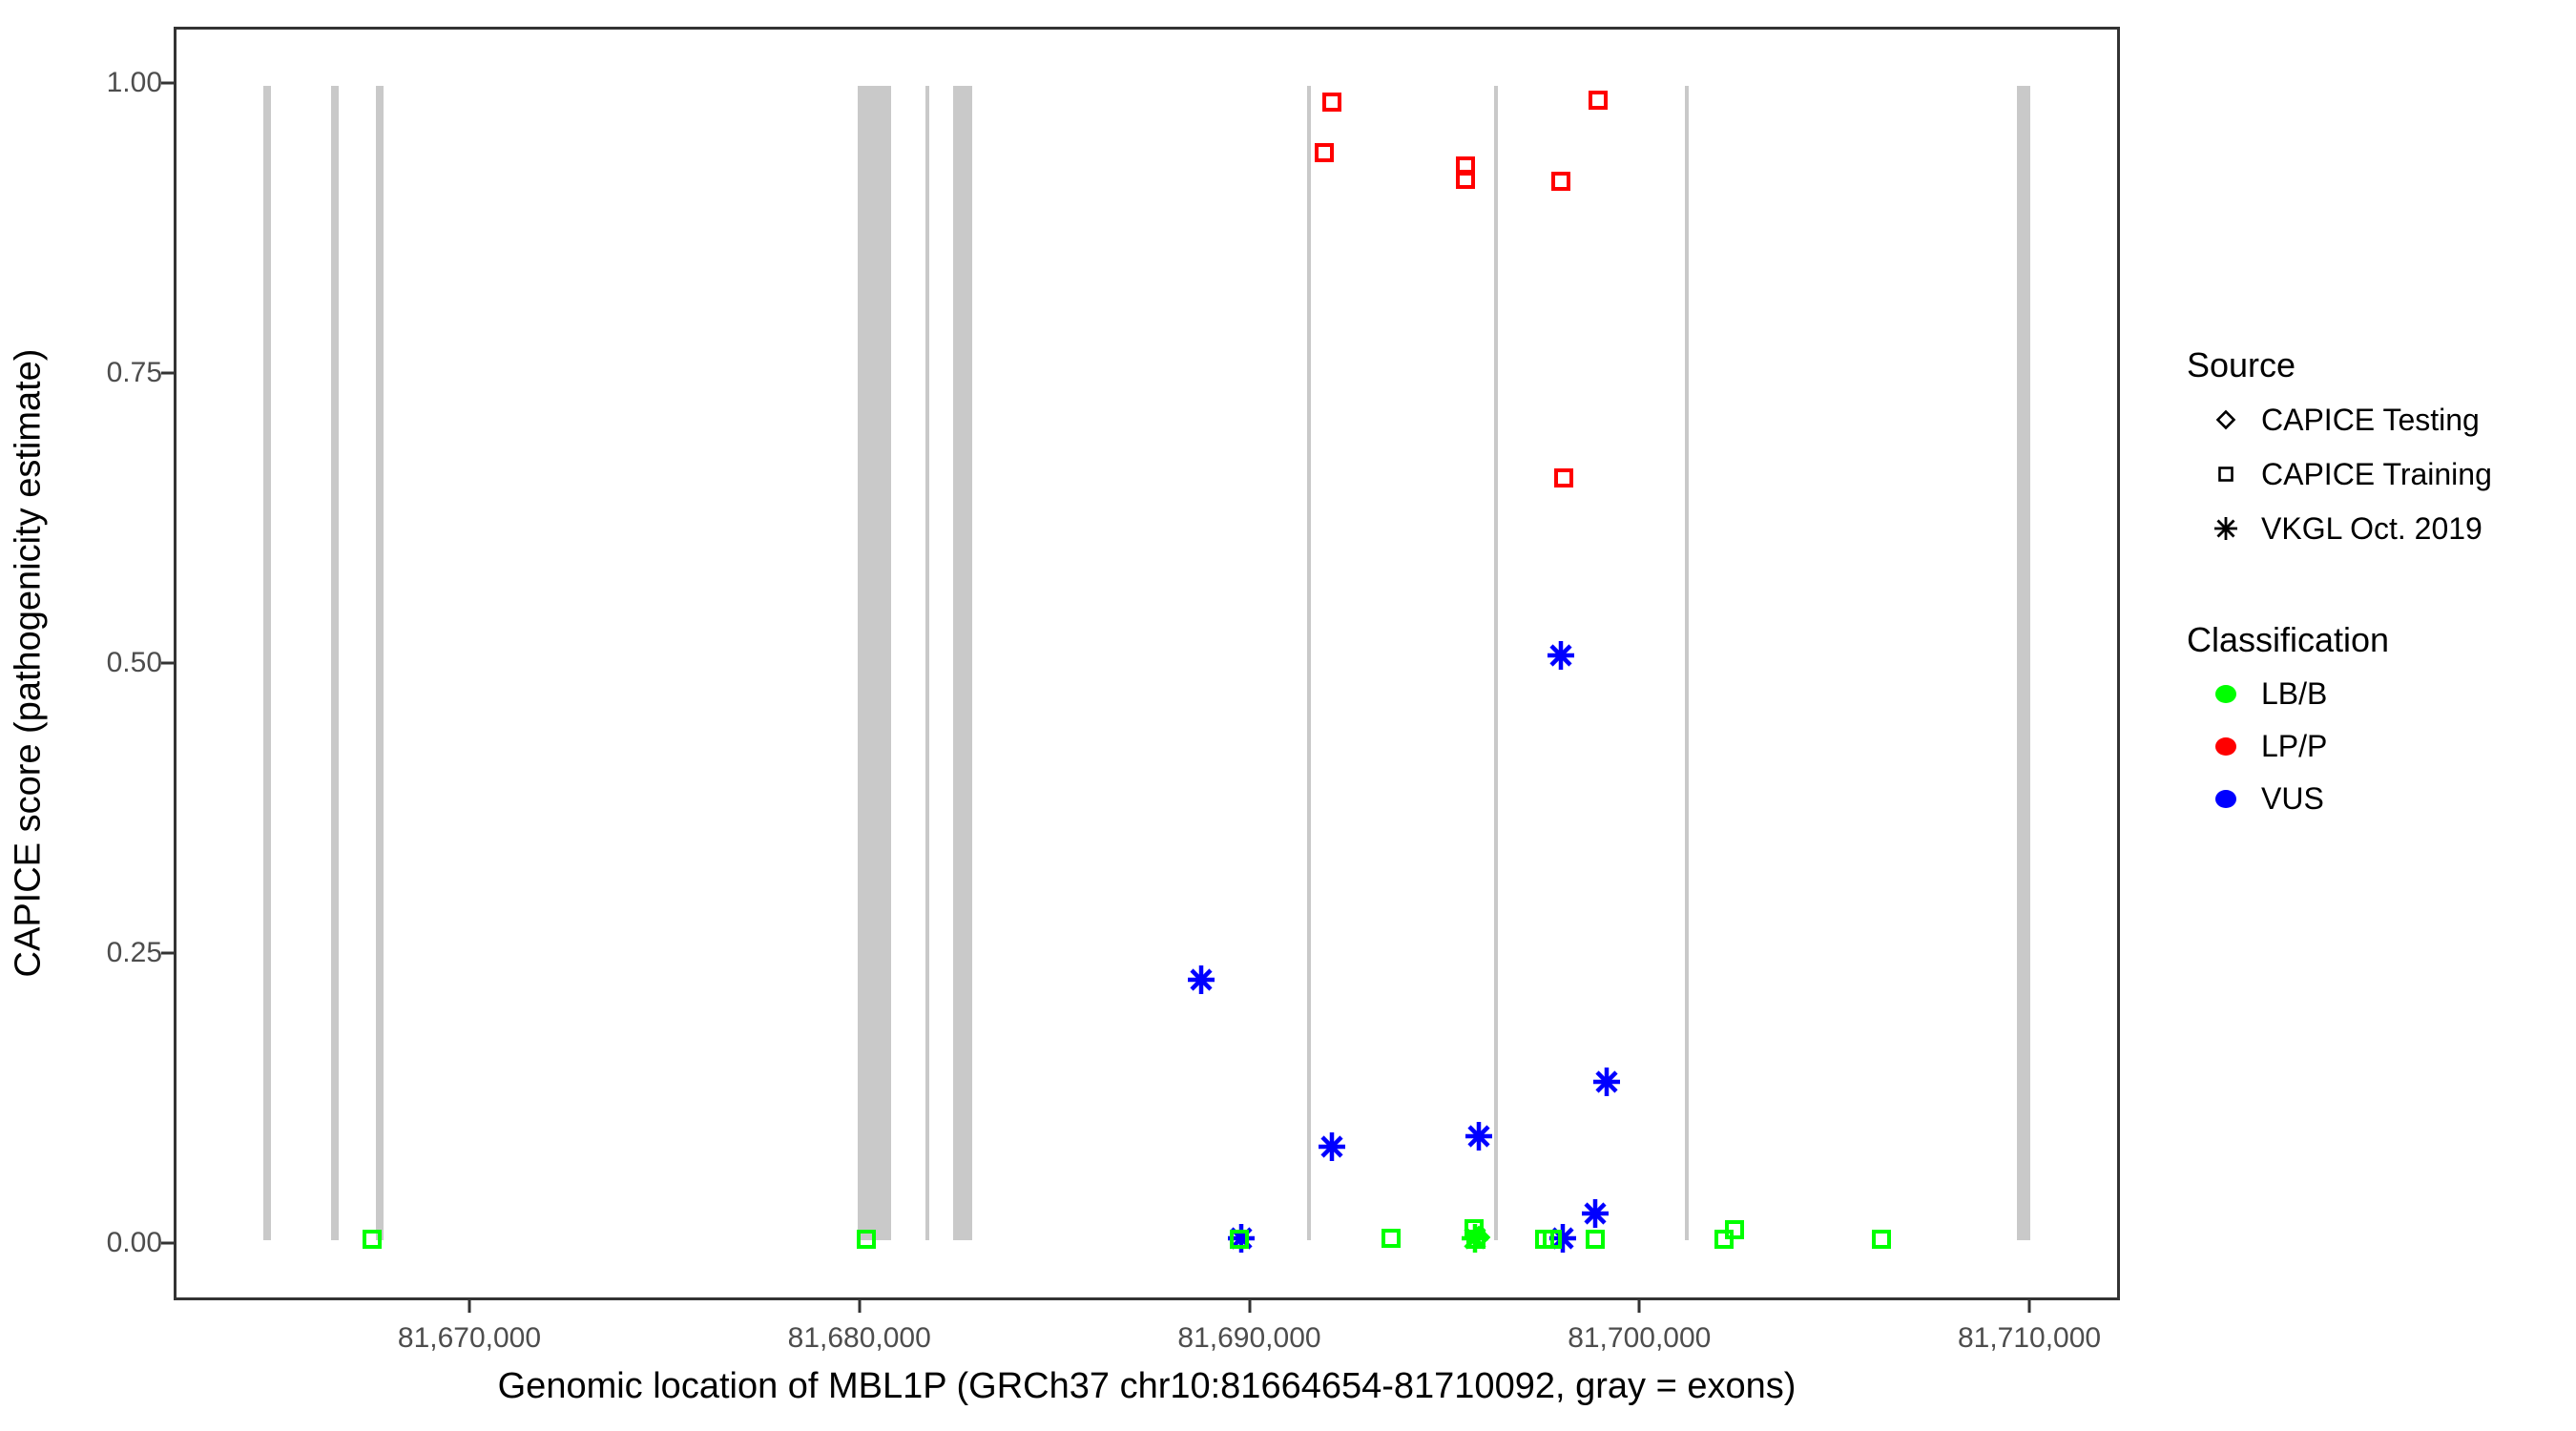 The height and width of the screenshot is (1431, 2576). What do you see at coordinates (2376, 473) in the screenshot?
I see `legend-label: CAPICE Training` at bounding box center [2376, 473].